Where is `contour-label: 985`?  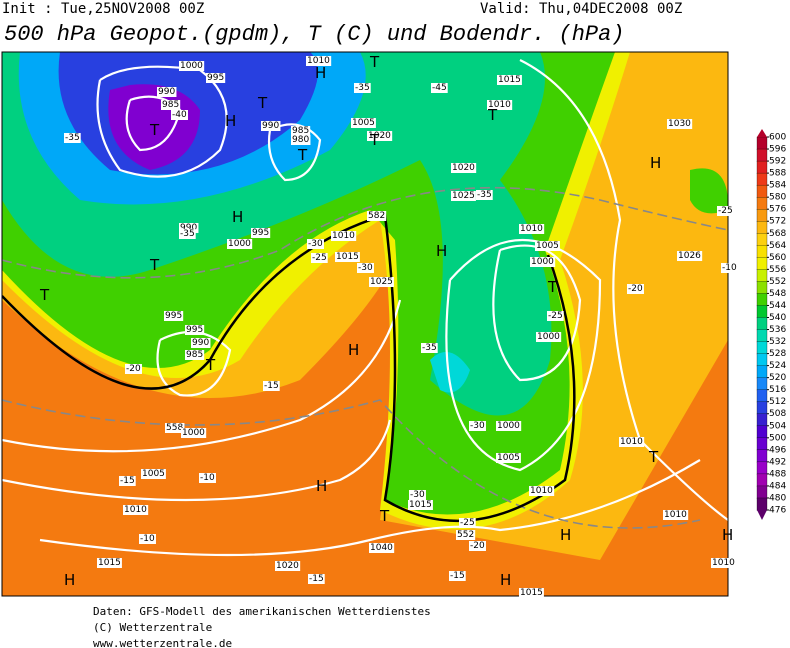 contour-label: 985 is located at coordinates (300, 131).